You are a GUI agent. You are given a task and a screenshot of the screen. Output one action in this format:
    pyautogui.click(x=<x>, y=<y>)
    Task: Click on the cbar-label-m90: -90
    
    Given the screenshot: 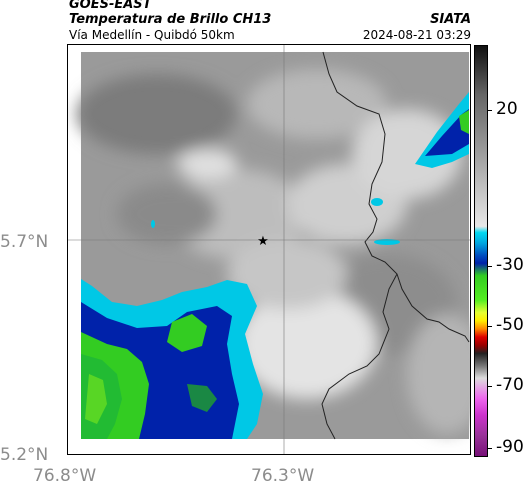 What is the action you would take?
    pyautogui.click(x=510, y=447)
    